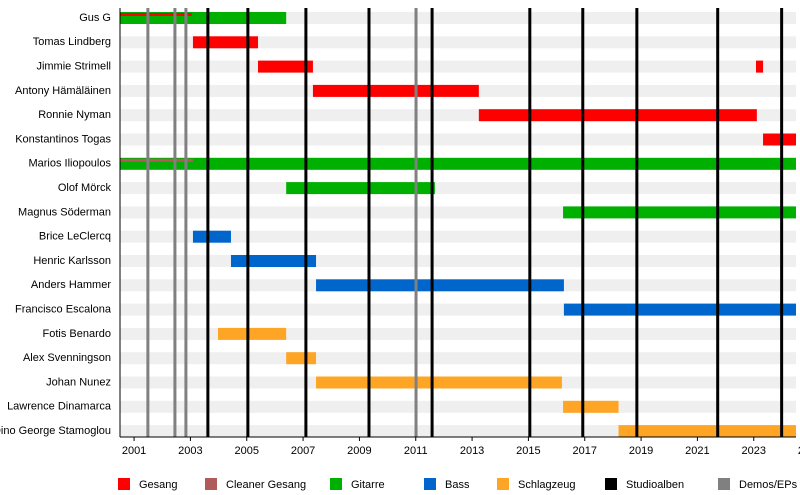 This screenshot has width=800, height=495. What do you see at coordinates (368, 485) in the screenshot?
I see `legend-label: Gitarre` at bounding box center [368, 485].